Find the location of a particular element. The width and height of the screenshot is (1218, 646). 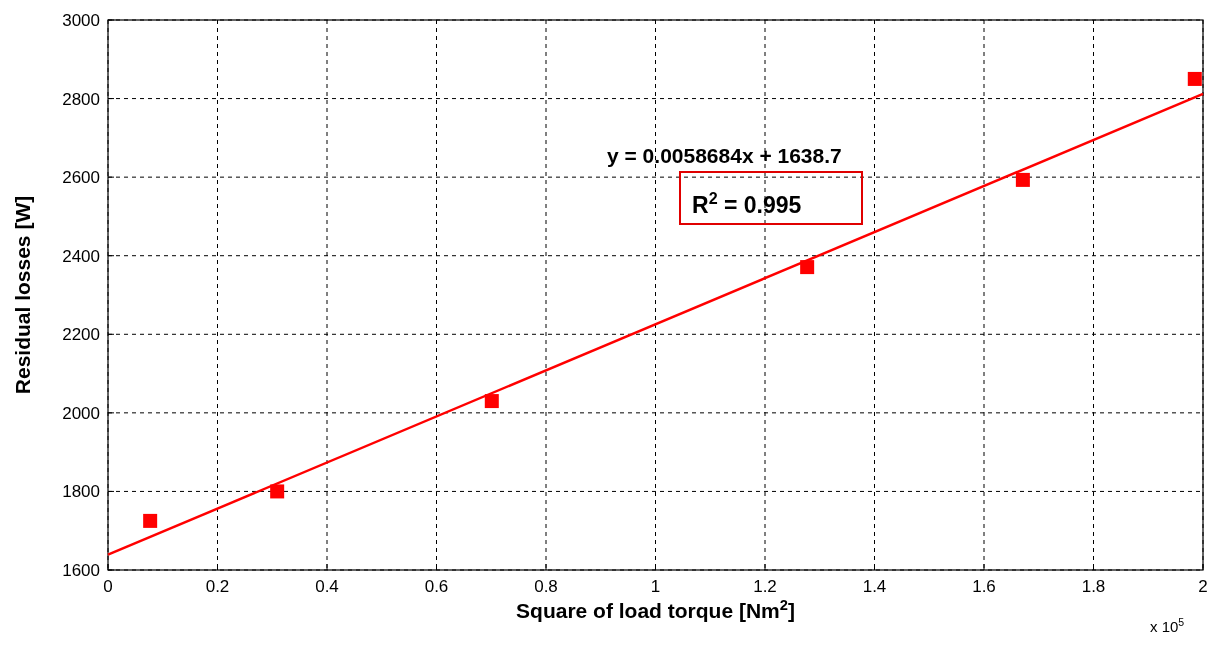

x-tick-label: 0 is located at coordinates (108, 586).